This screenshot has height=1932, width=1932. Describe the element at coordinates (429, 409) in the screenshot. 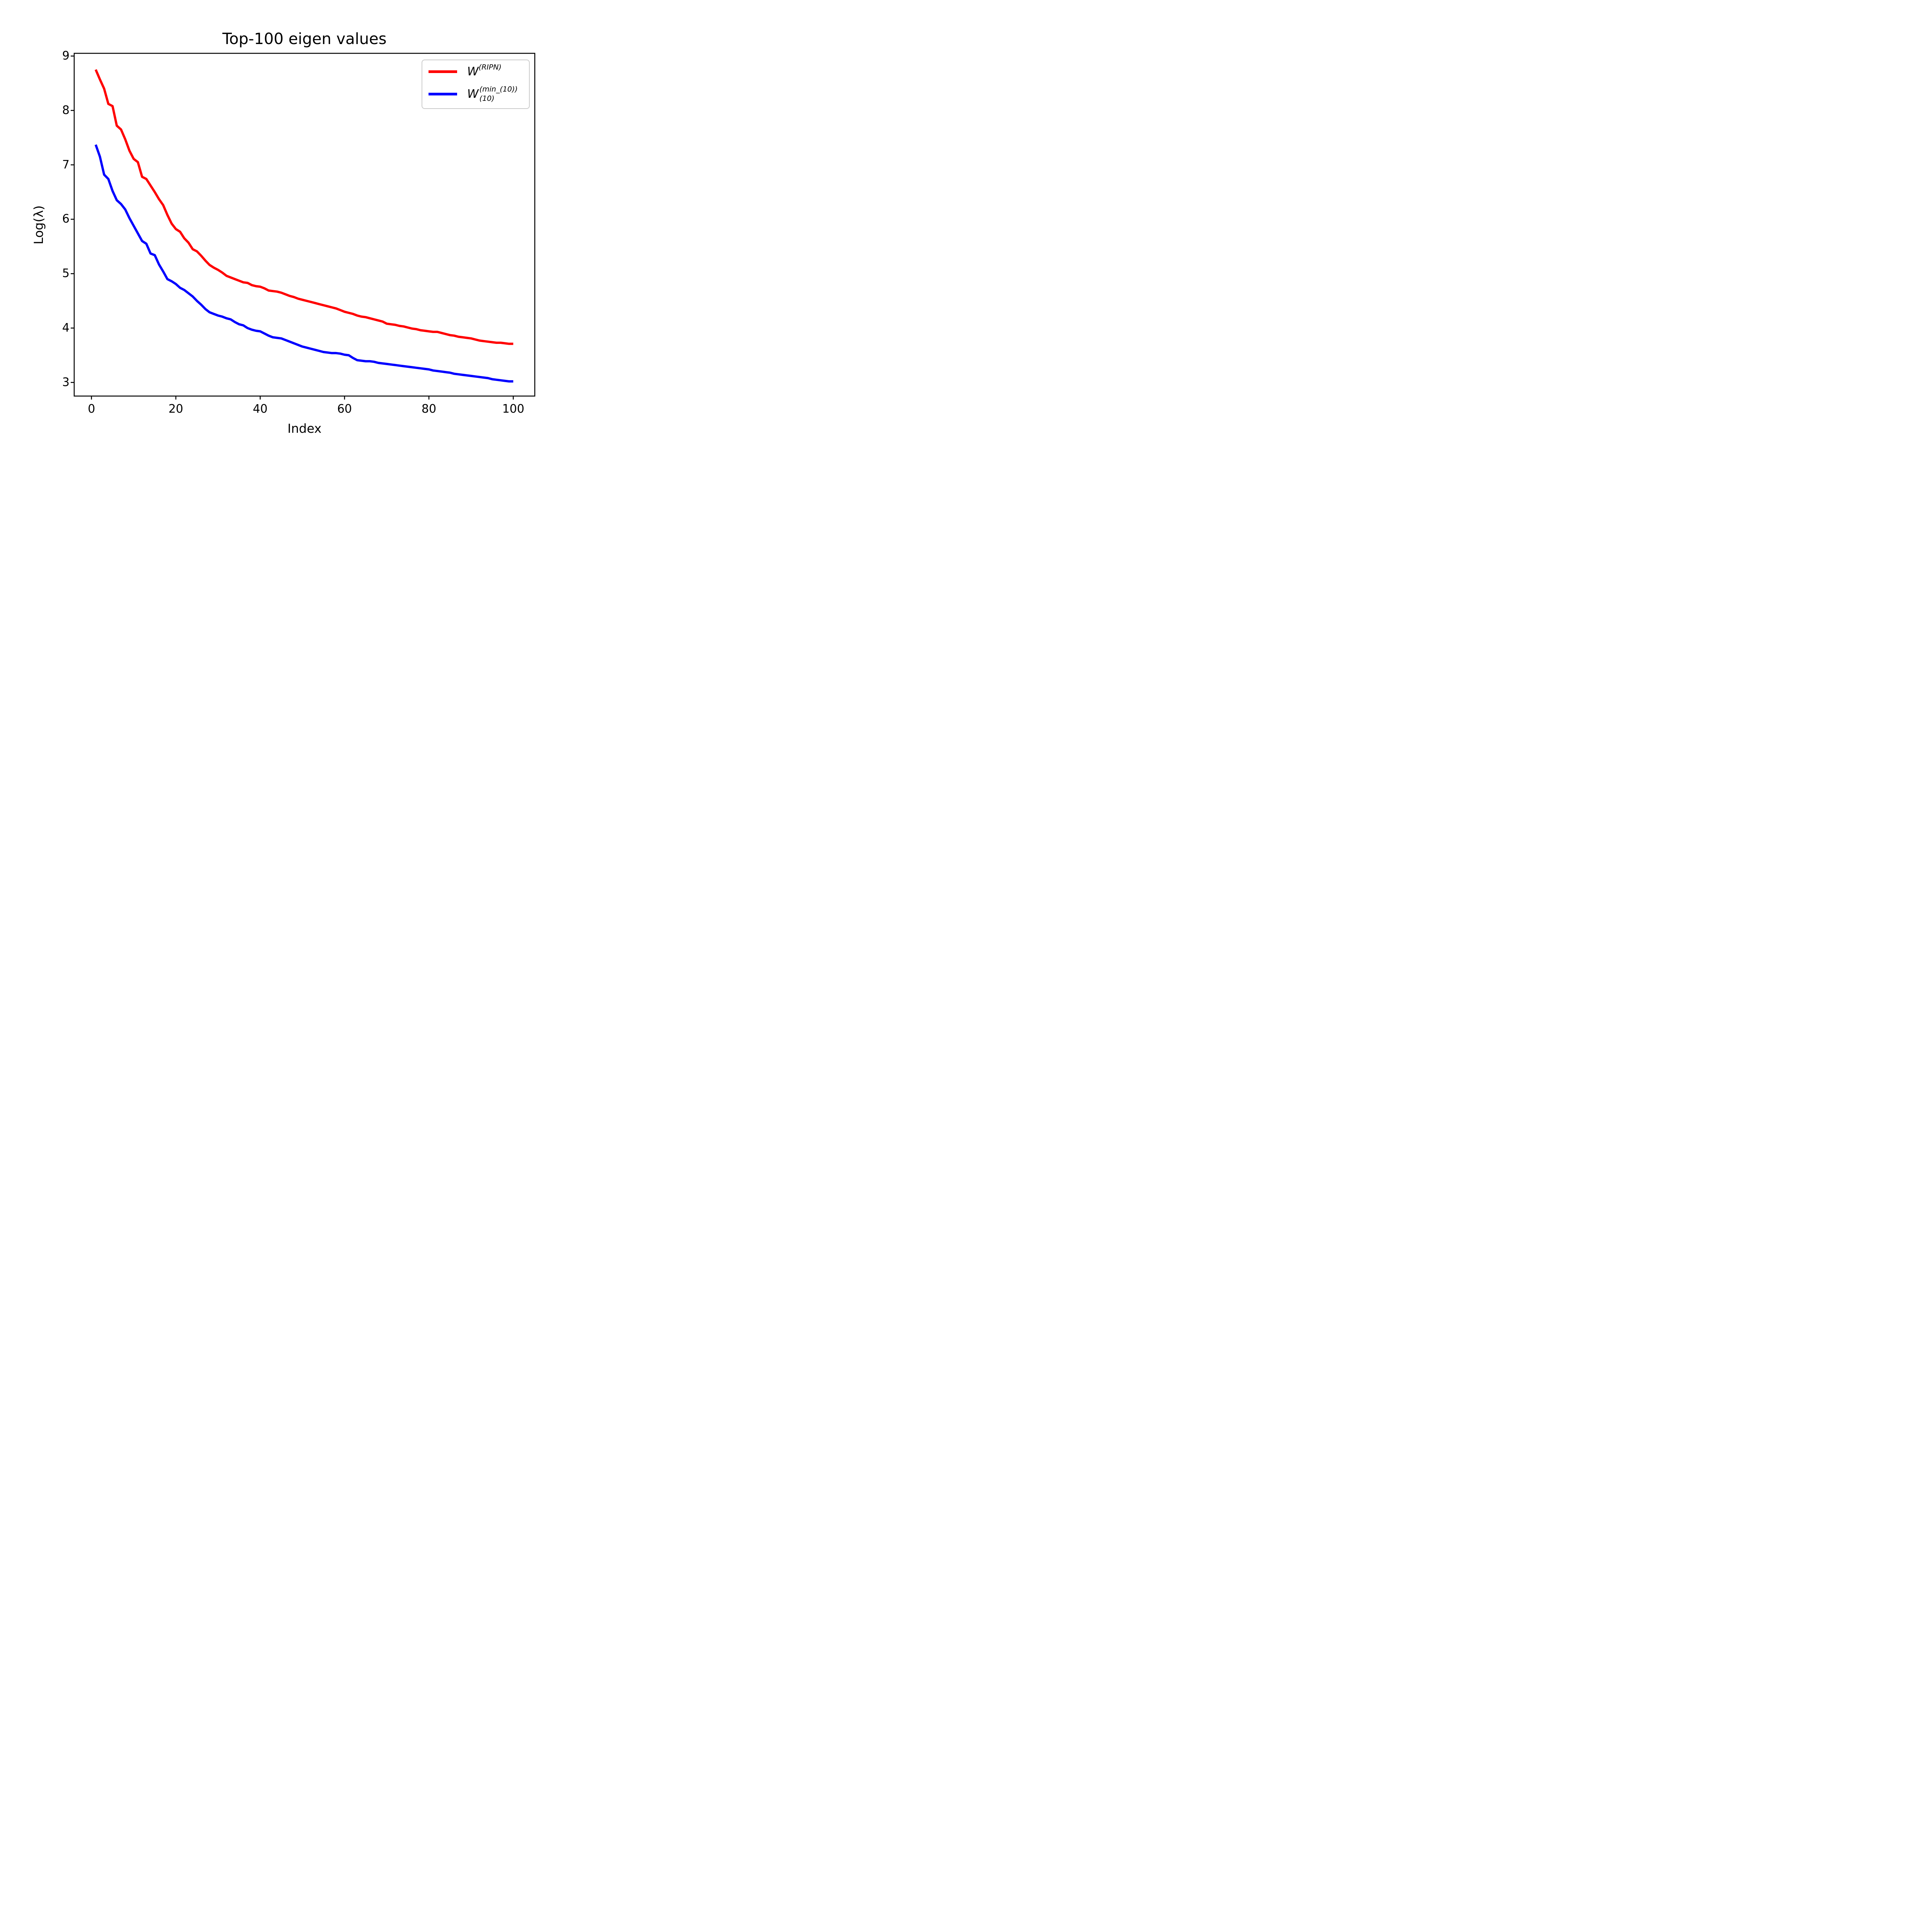

I see `x-tick-label: 80` at that location.